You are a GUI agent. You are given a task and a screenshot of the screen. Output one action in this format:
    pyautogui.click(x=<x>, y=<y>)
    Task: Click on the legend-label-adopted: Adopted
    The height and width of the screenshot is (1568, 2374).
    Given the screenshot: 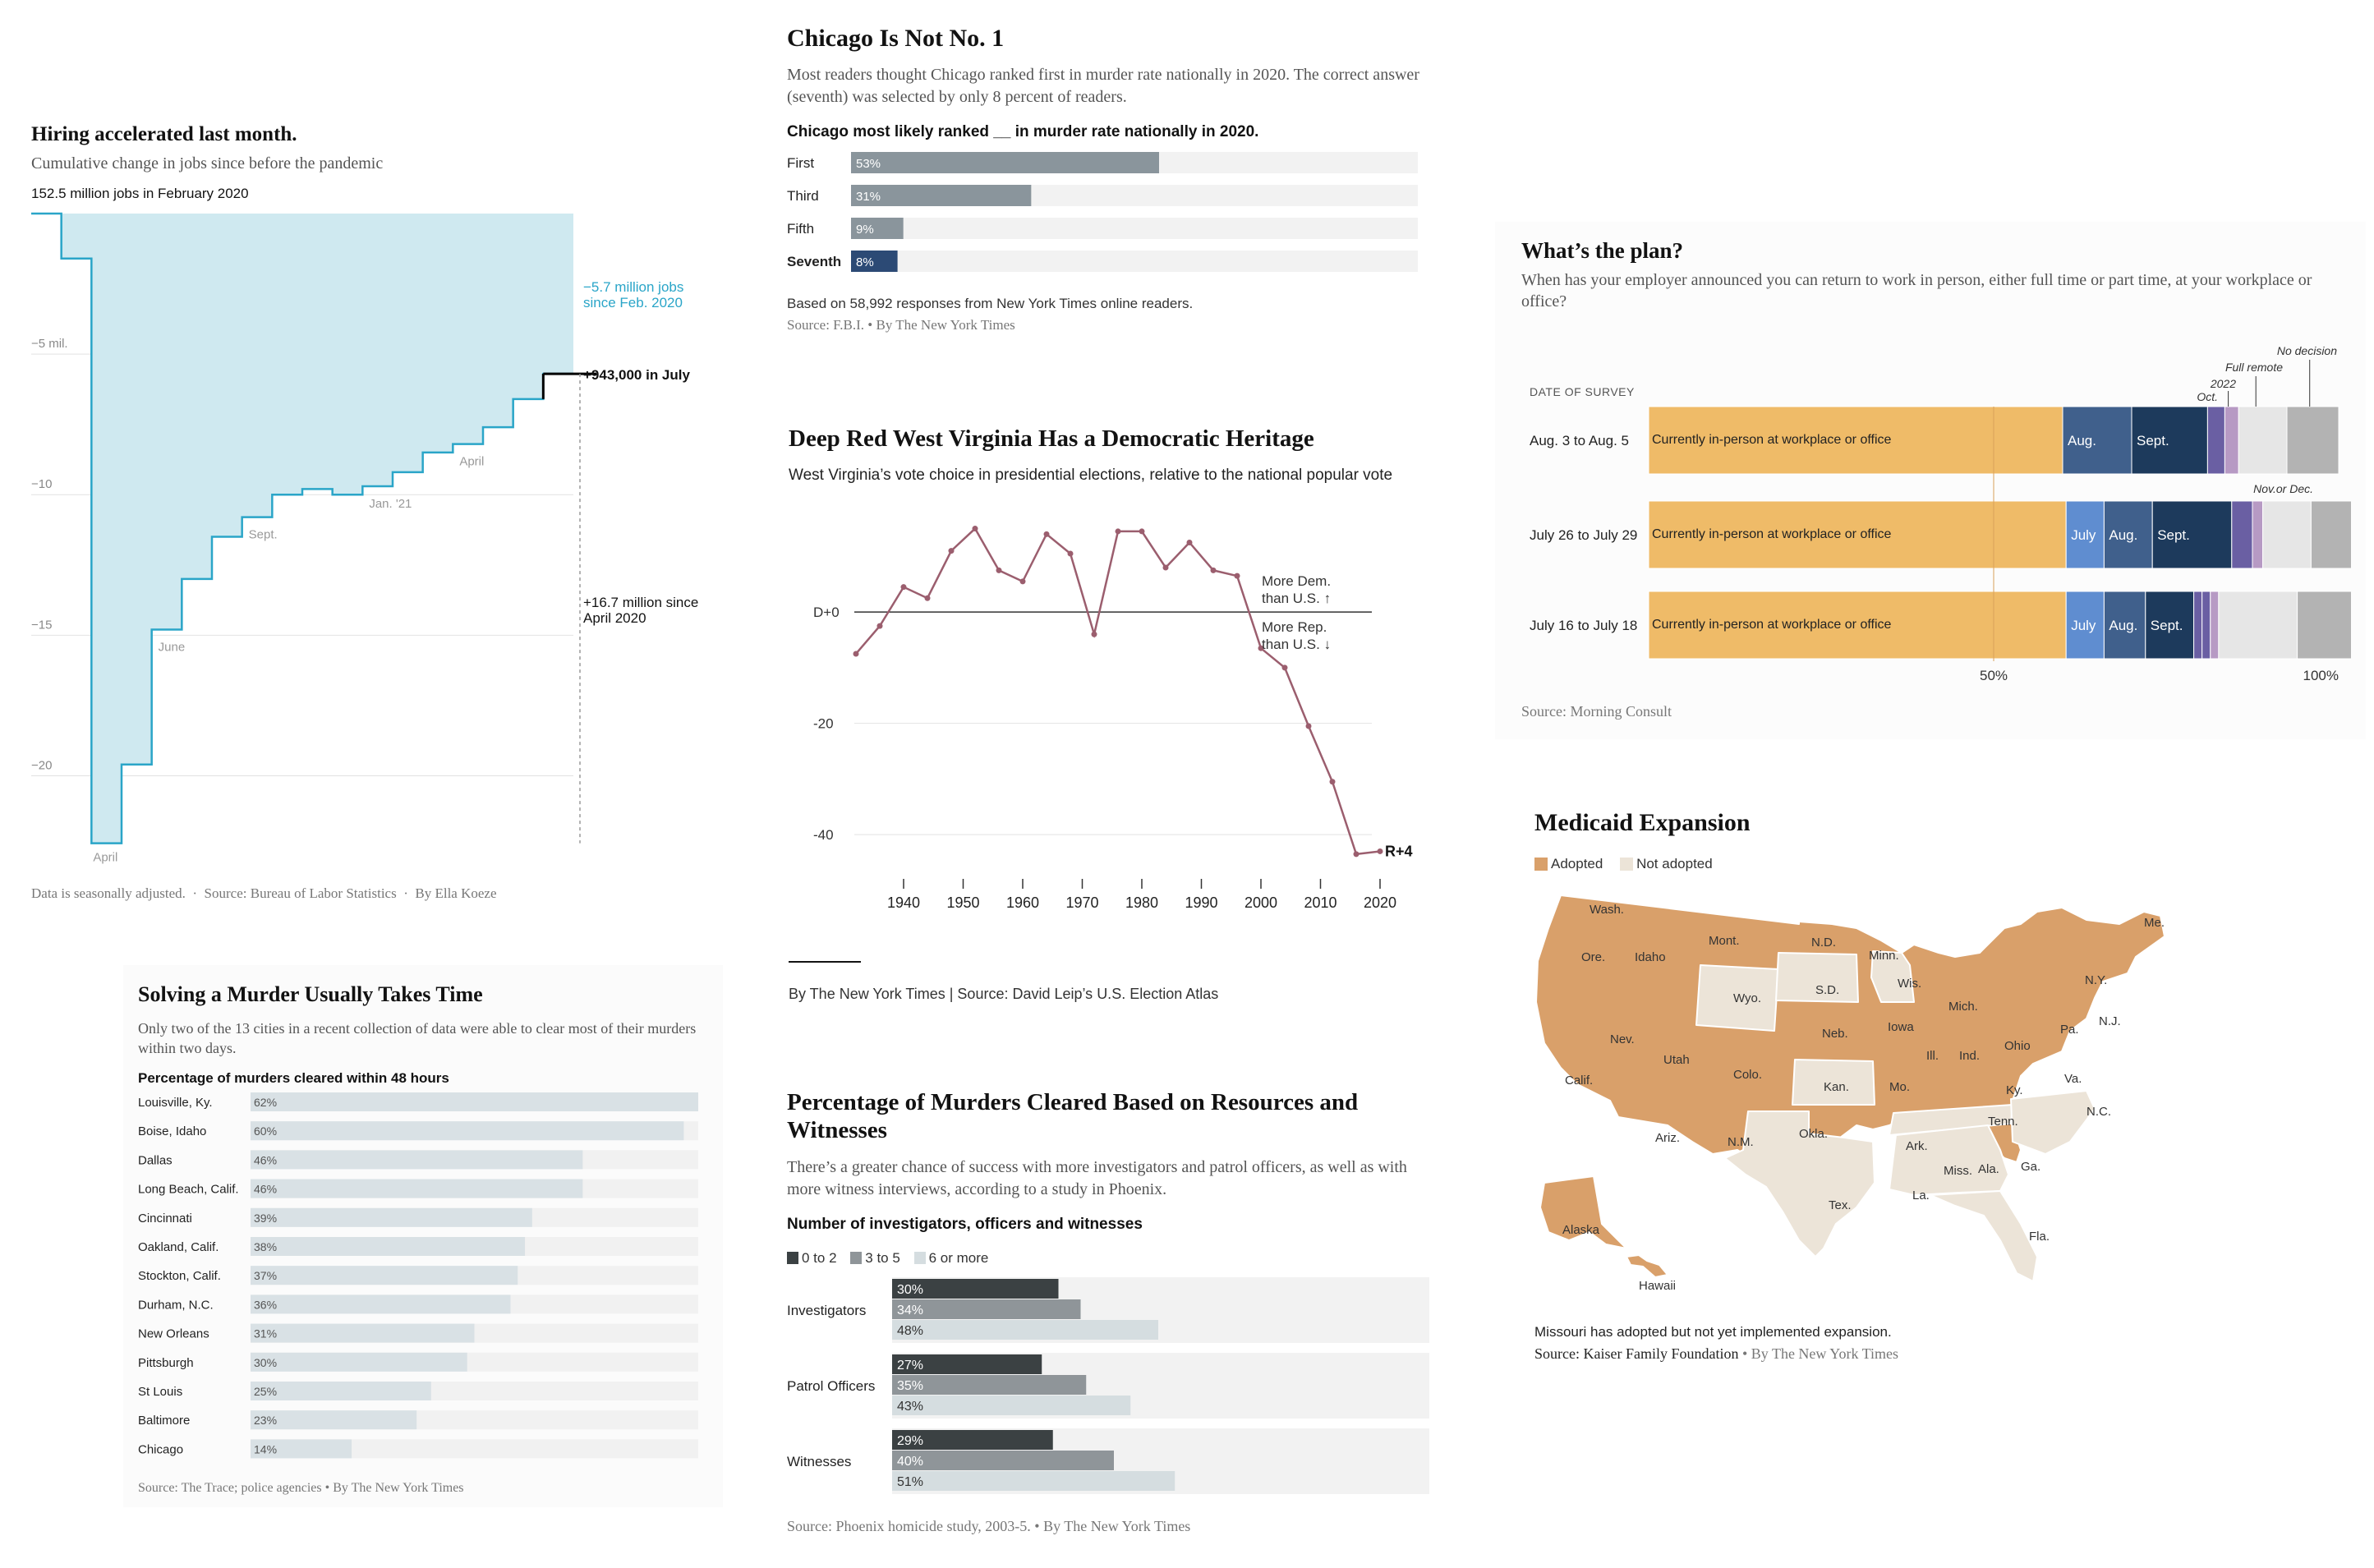 What is the action you would take?
    pyautogui.click(x=1577, y=864)
    